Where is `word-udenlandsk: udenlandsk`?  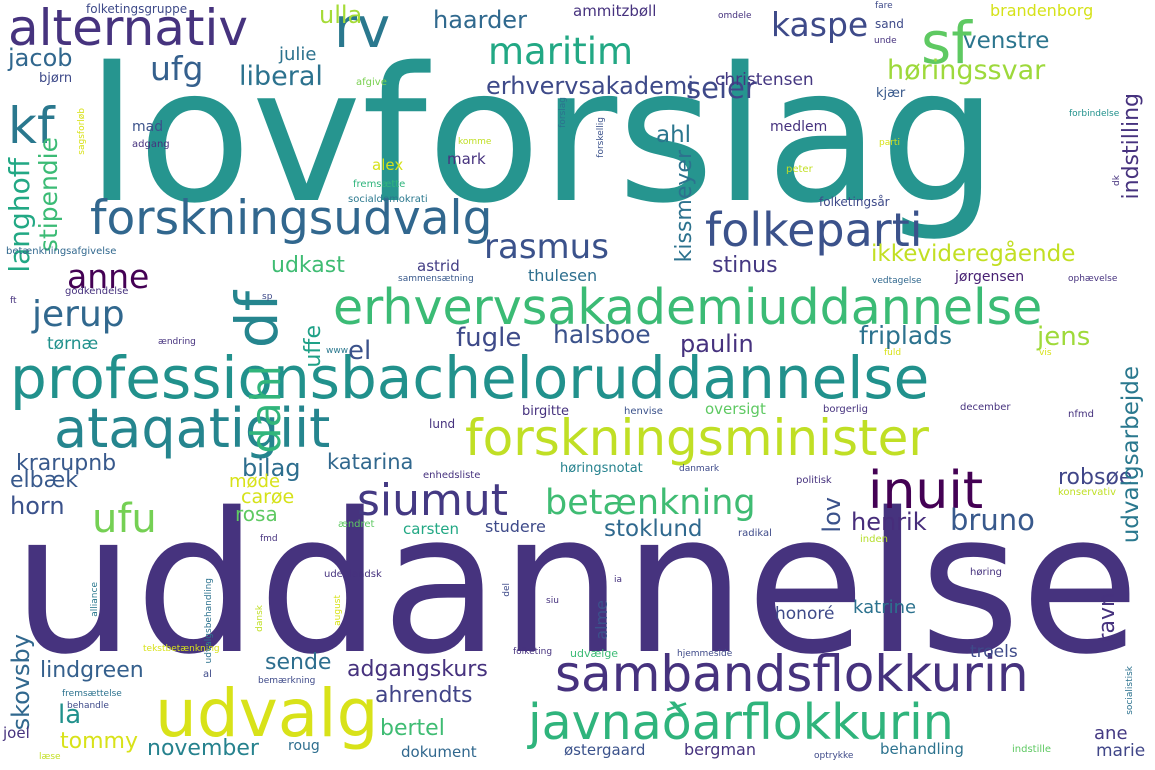
word-udenlandsk: udenlandsk is located at coordinates (353, 574).